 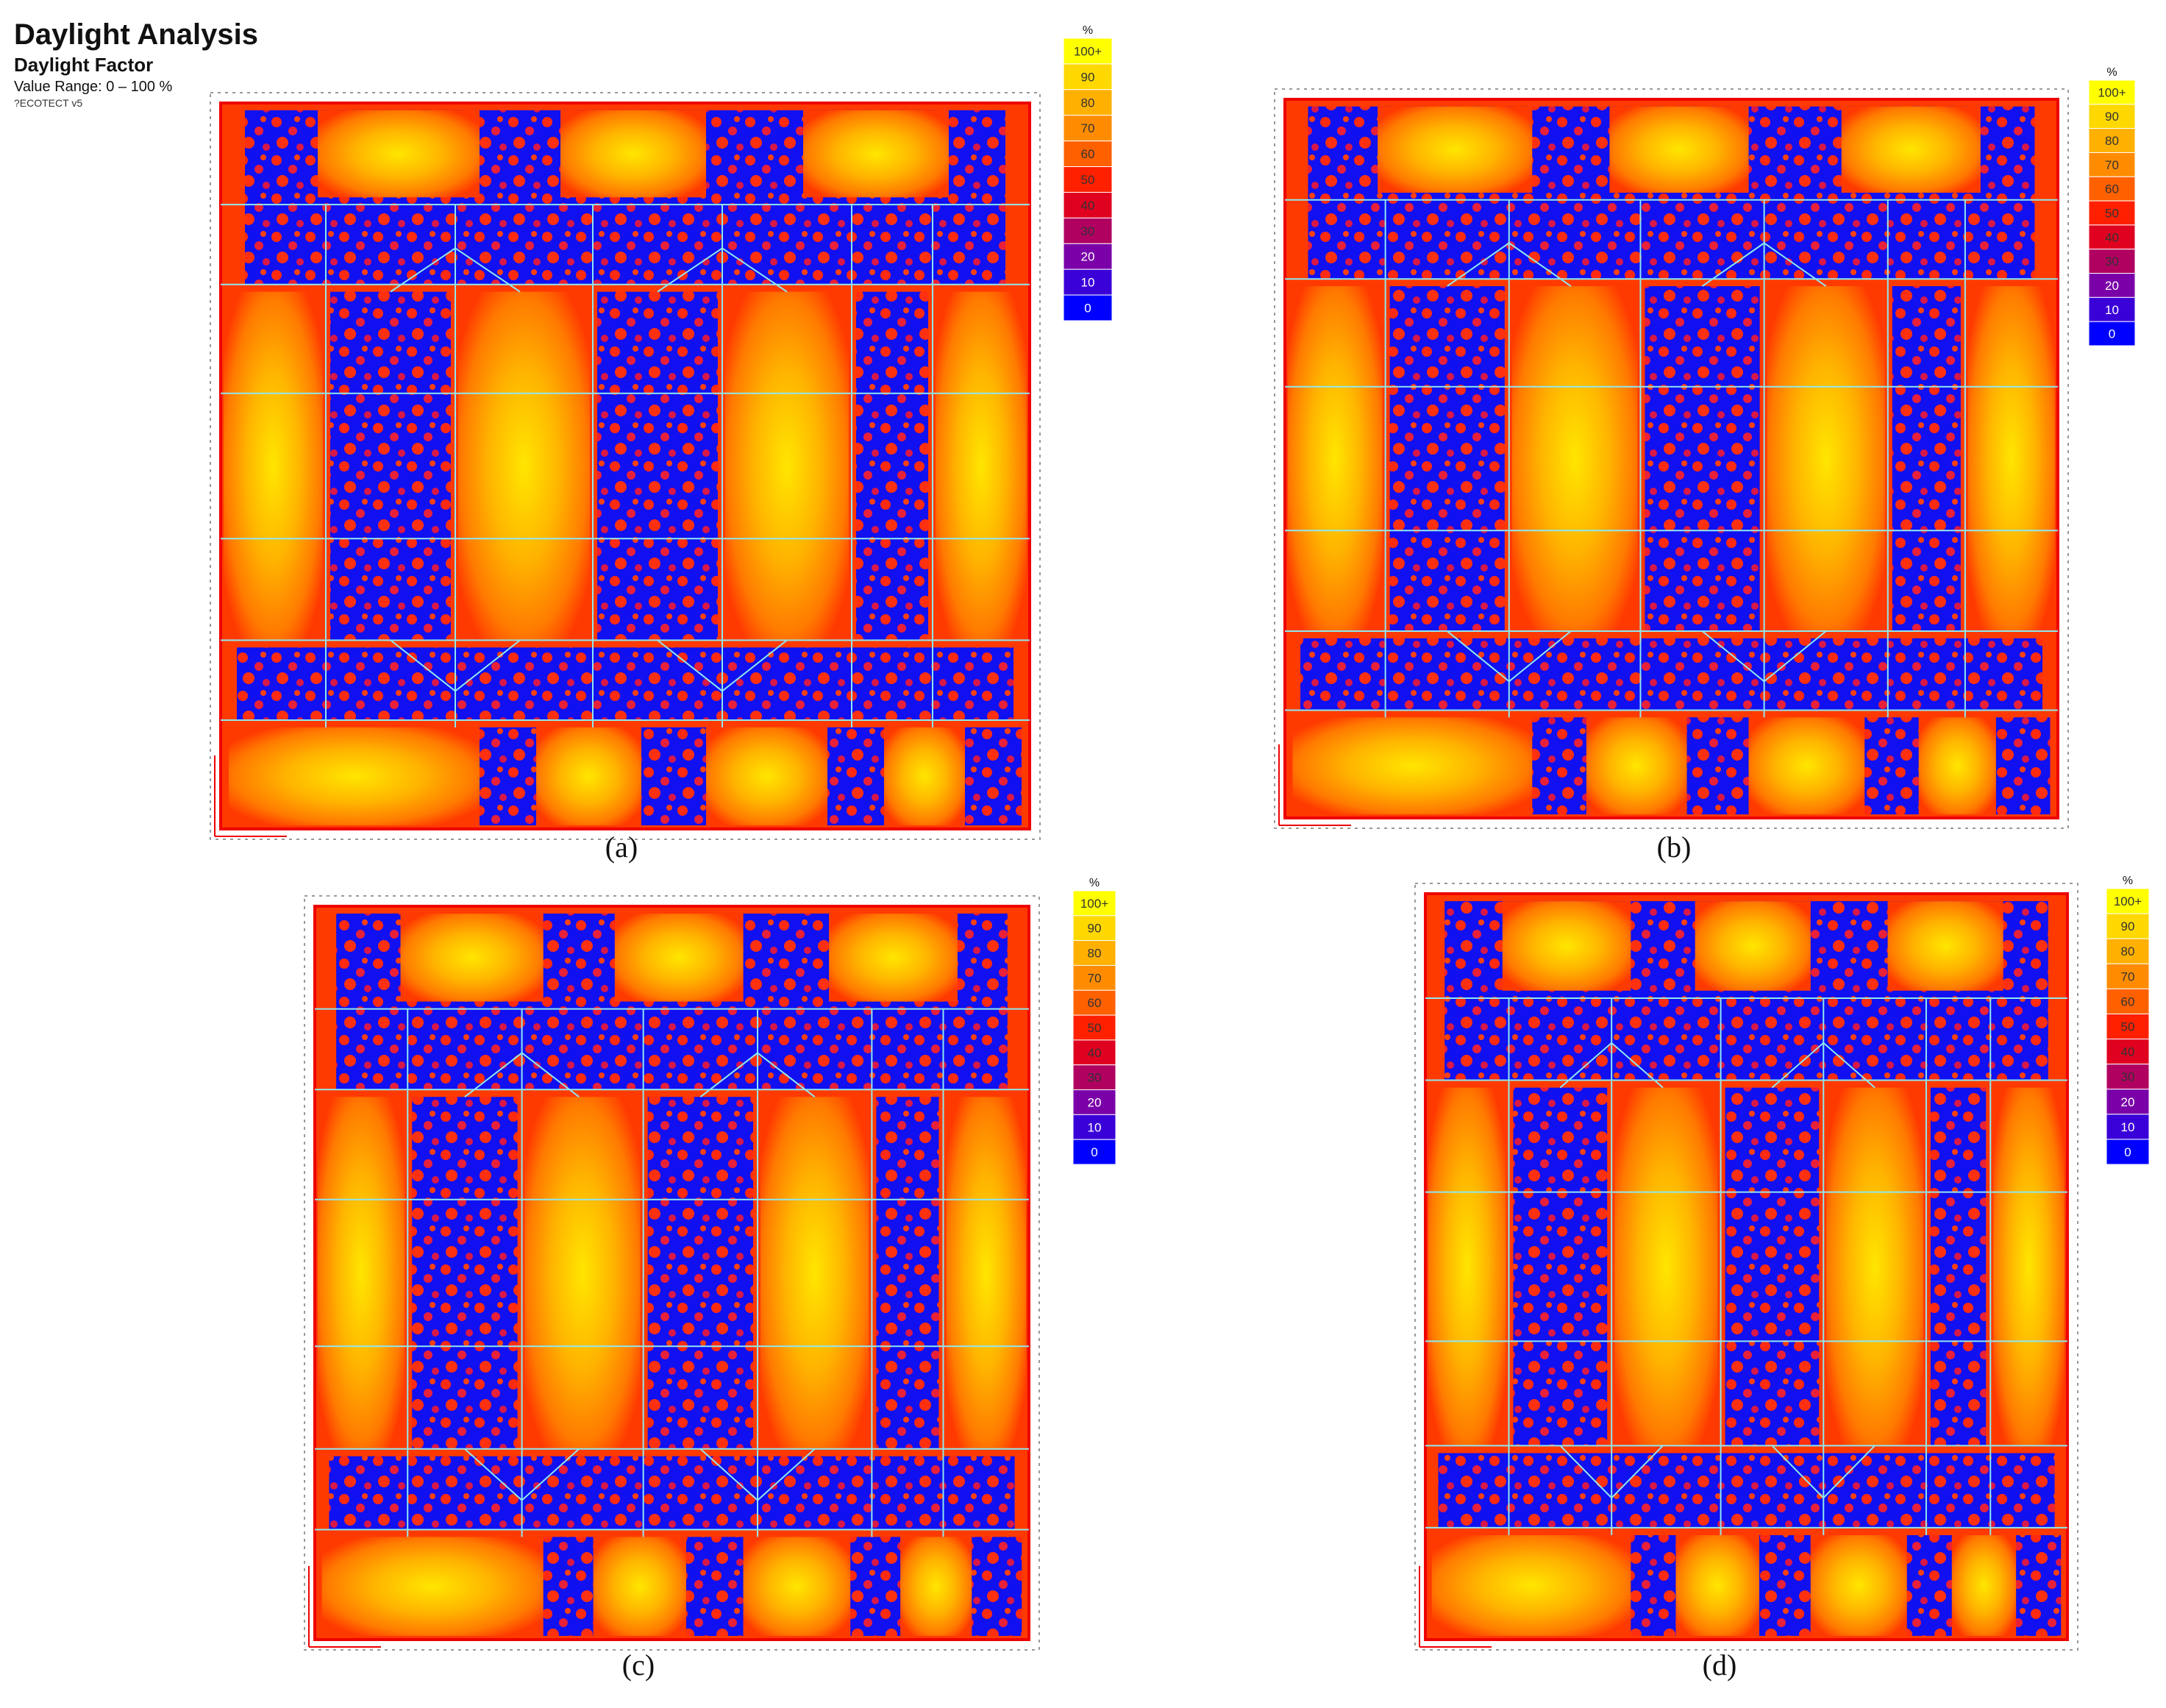 I want to click on caption: (c), so click(x=638, y=1665).